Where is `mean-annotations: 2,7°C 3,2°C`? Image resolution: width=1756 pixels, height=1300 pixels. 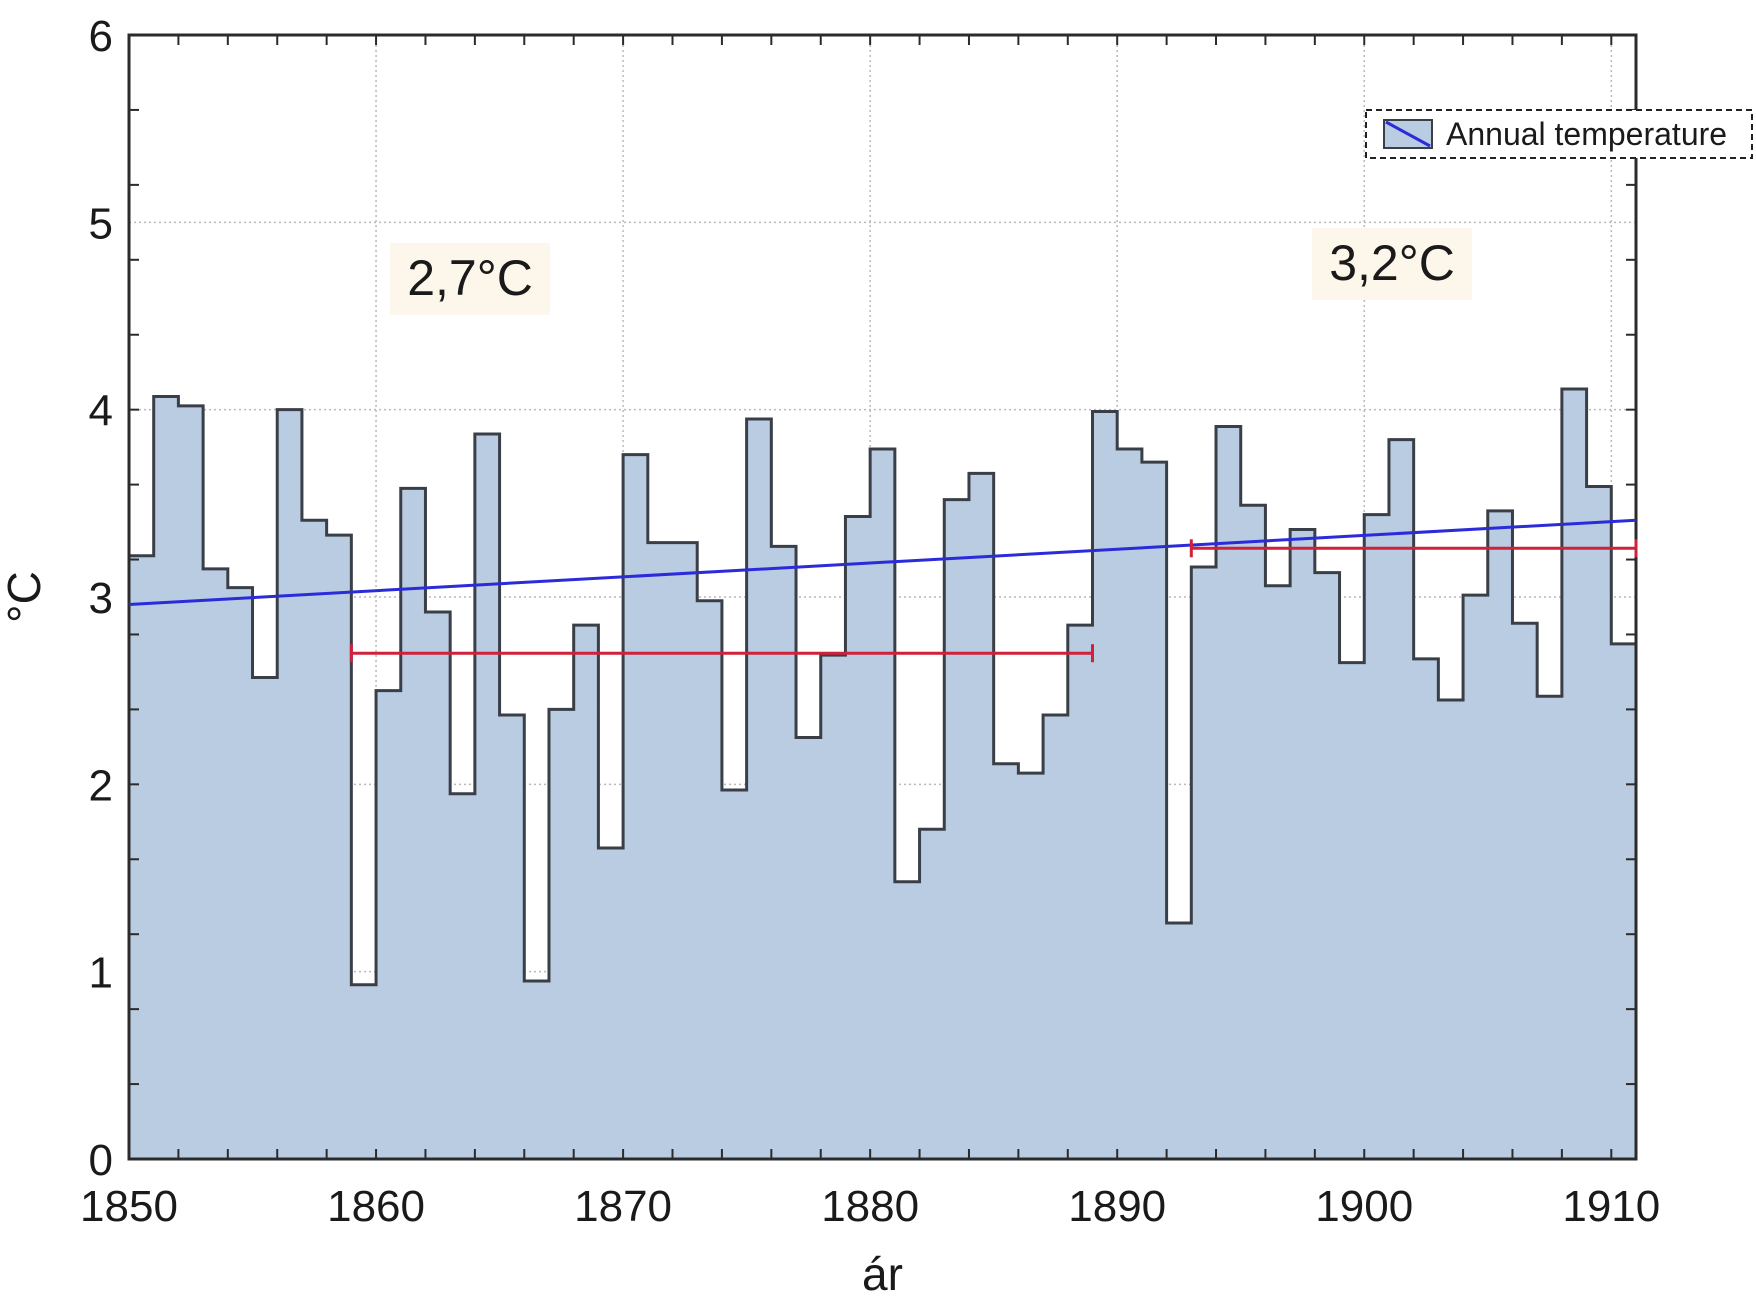
mean-annotations: 2,7°C 3,2°C is located at coordinates (931, 271).